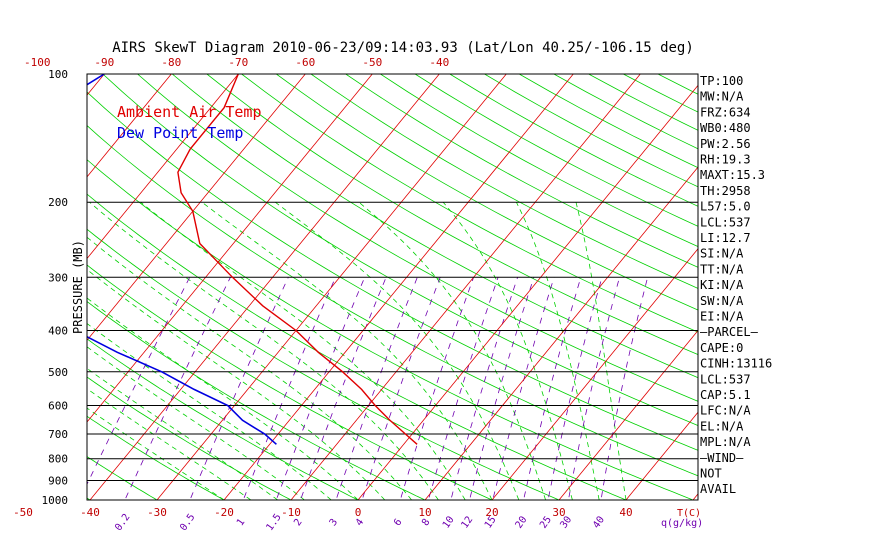 This screenshot has height=560, width=870. What do you see at coordinates (189, 112) in the screenshot?
I see `legend-ambient-air-temp: Ambient Air Temp` at bounding box center [189, 112].